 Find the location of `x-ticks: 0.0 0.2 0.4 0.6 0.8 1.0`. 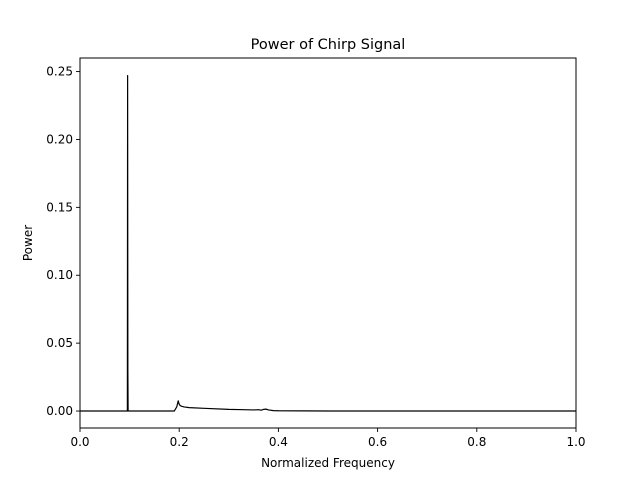

x-ticks: 0.0 0.2 0.4 0.6 0.8 1.0 is located at coordinates (328, 438).